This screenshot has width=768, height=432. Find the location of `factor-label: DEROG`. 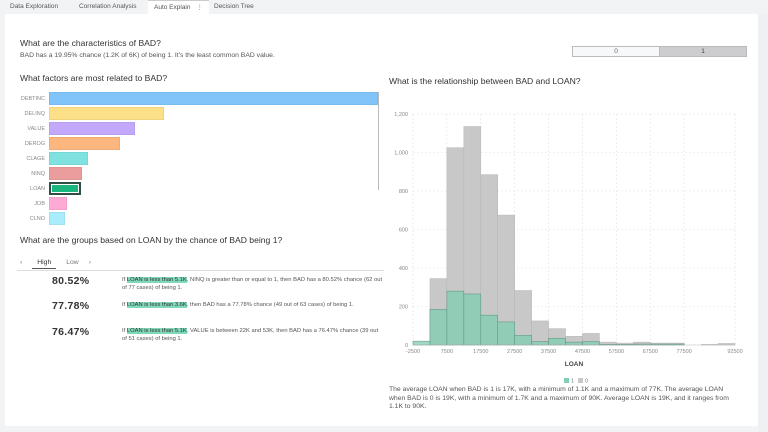

factor-label: DEROG is located at coordinates (34, 144).